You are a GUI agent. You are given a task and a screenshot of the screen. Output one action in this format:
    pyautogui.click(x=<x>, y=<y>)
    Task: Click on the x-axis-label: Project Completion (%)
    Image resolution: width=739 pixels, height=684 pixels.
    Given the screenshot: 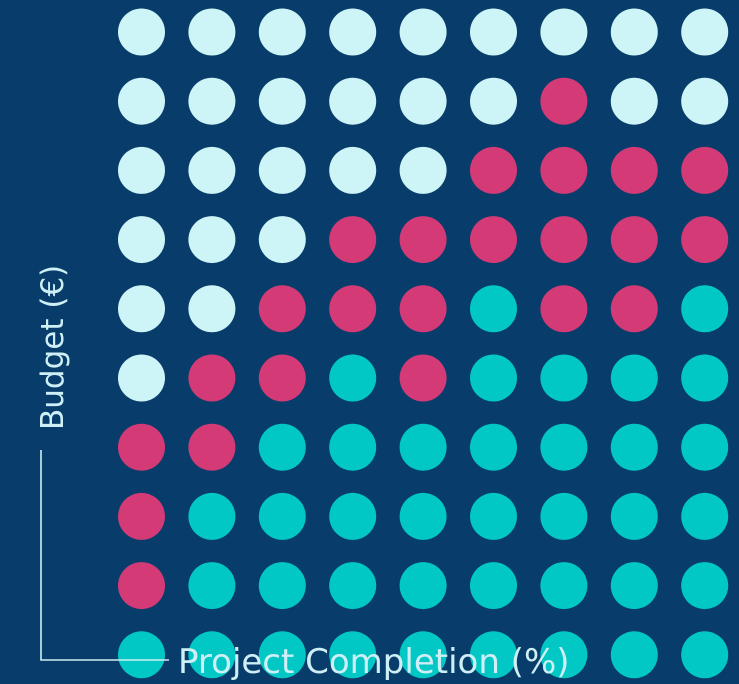 What is the action you would take?
    pyautogui.click(x=374, y=662)
    